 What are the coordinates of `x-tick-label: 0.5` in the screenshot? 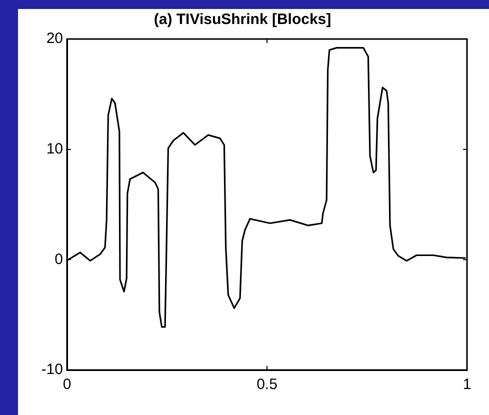 It's located at (267, 385).